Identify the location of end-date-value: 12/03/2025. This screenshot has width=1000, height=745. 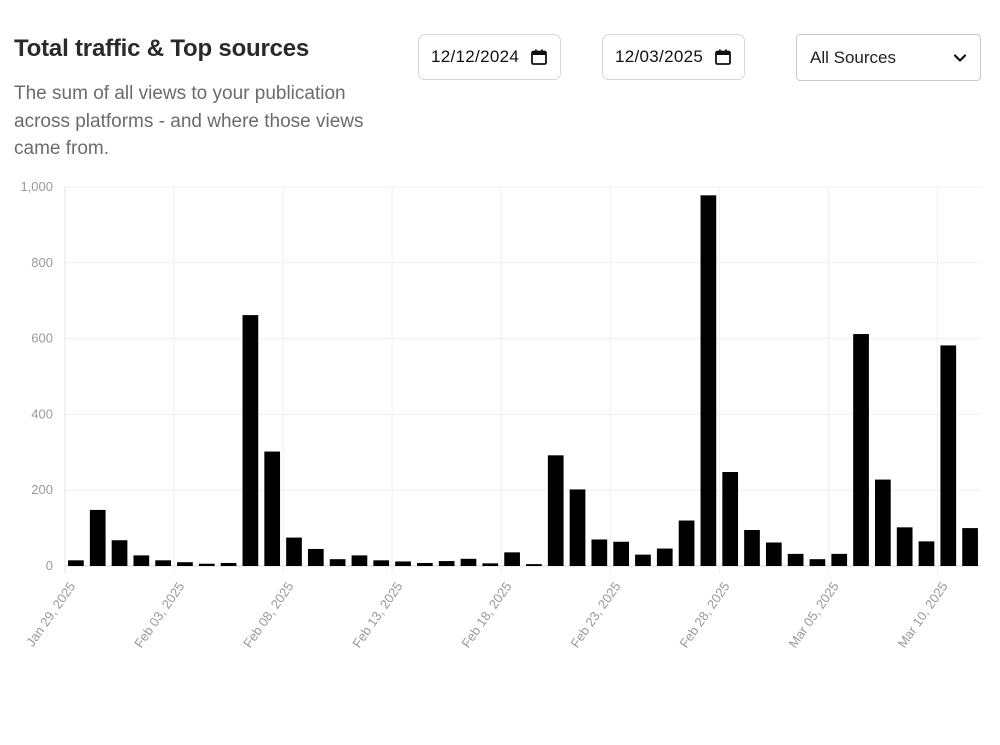
(659, 56).